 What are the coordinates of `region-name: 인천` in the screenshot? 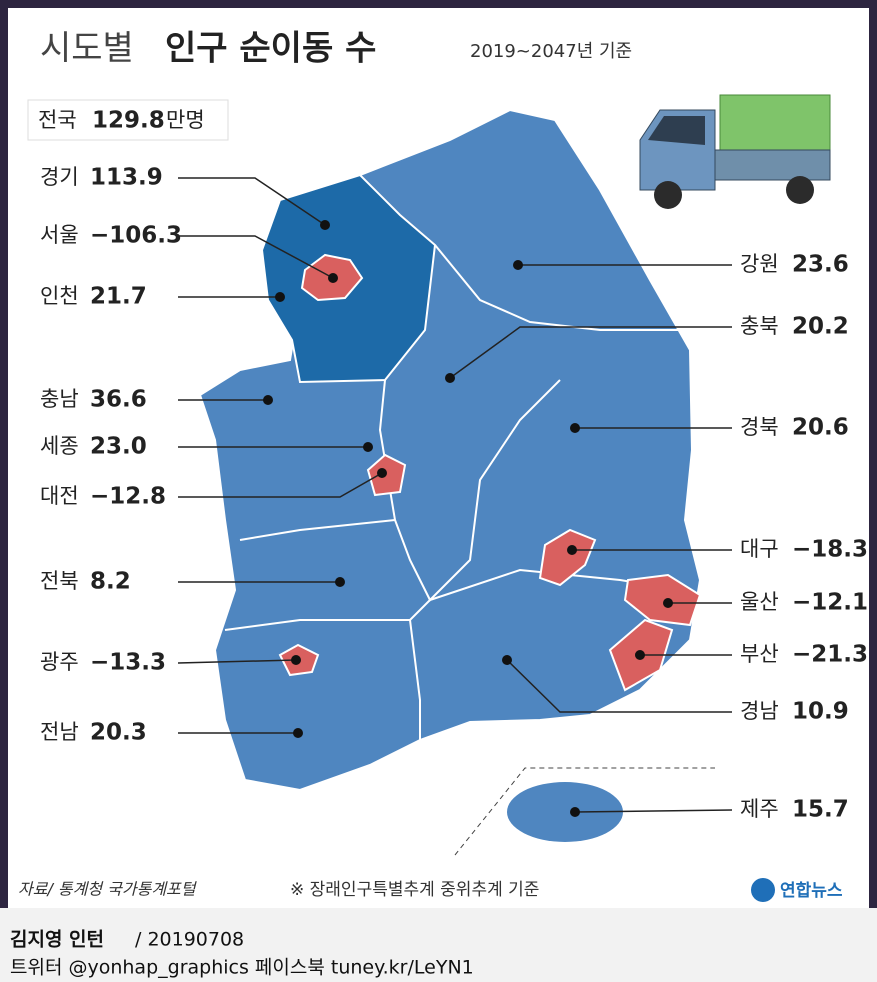 It's located at (59, 296).